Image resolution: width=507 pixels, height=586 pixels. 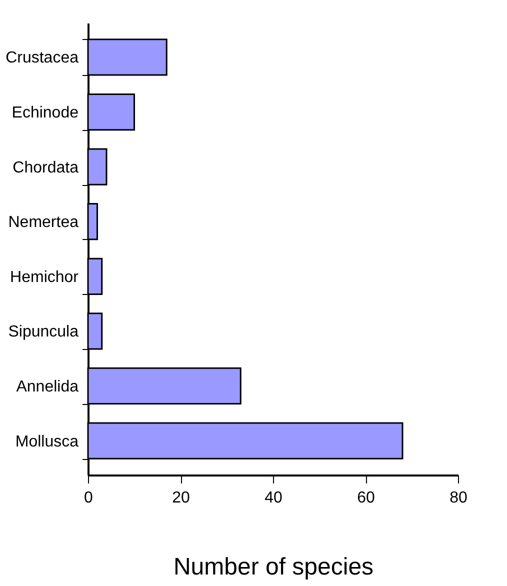 What do you see at coordinates (47, 387) in the screenshot?
I see `y-tick-label: Annelida` at bounding box center [47, 387].